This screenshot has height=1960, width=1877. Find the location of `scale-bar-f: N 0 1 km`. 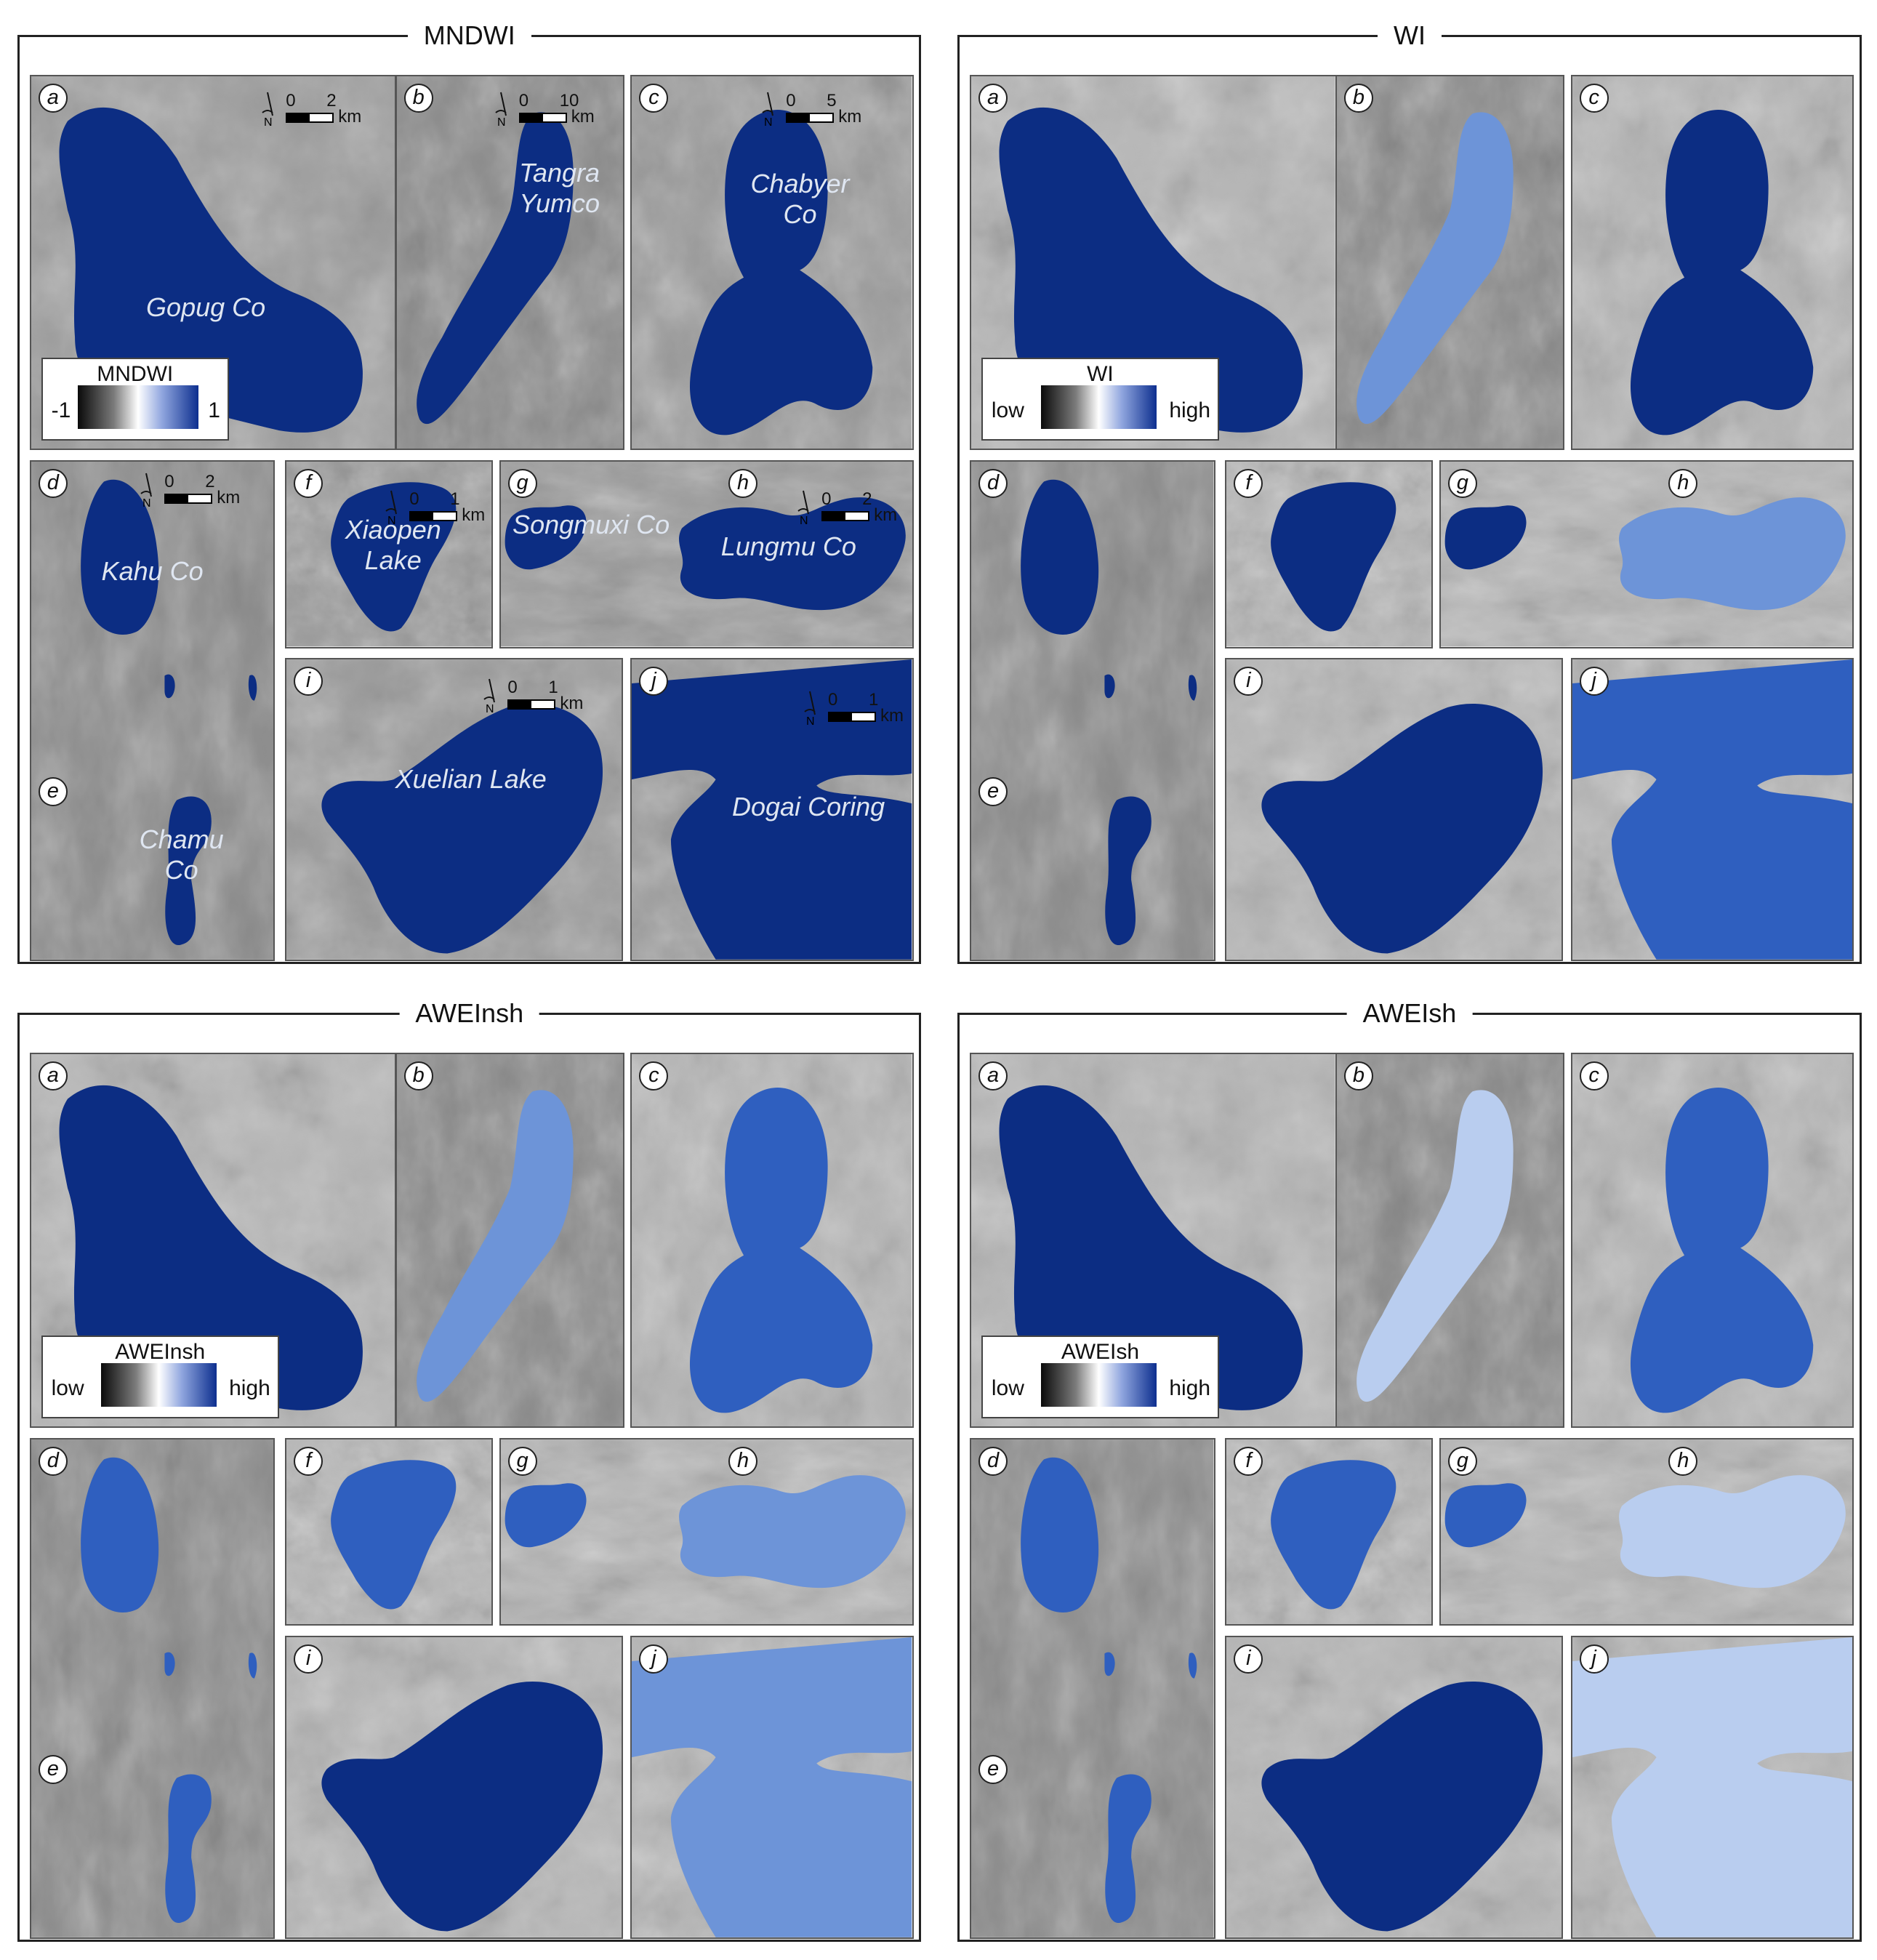

scale-bar-f: N 0 1 km is located at coordinates (438, 508).